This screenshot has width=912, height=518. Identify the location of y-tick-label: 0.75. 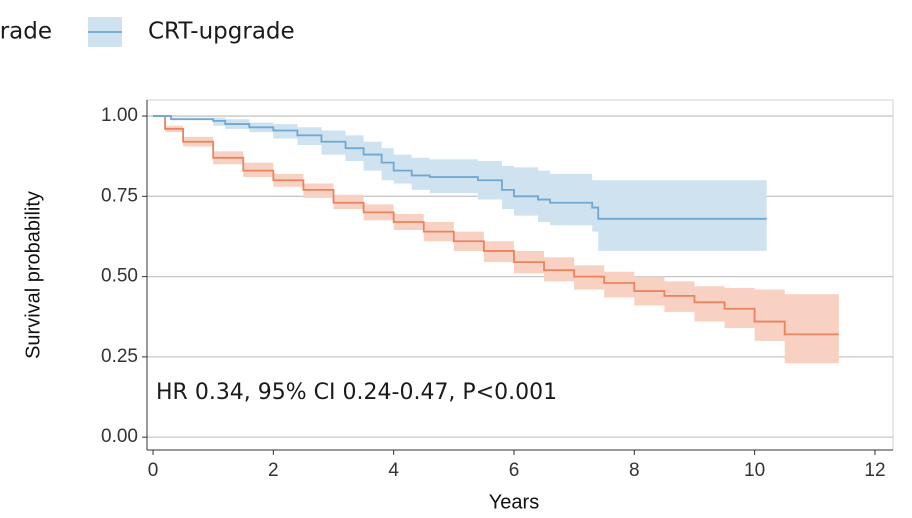
(119, 195).